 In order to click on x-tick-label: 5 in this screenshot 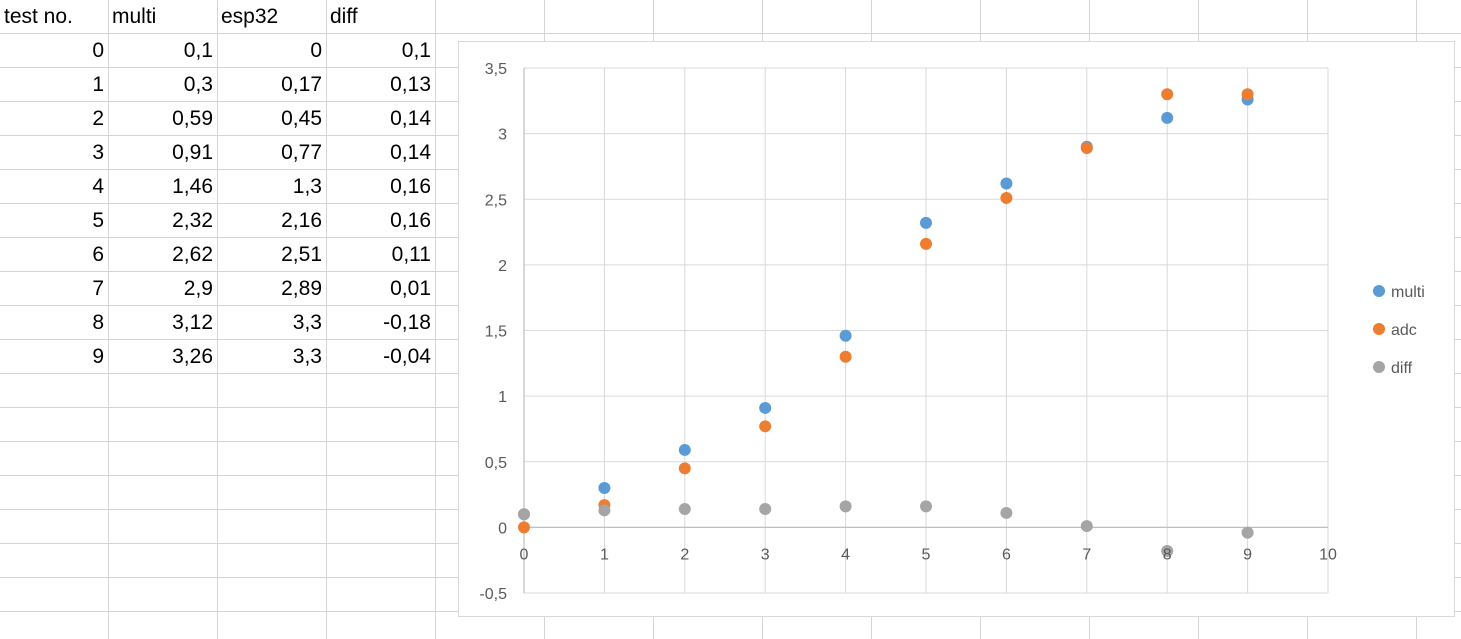, I will do `click(926, 554)`.